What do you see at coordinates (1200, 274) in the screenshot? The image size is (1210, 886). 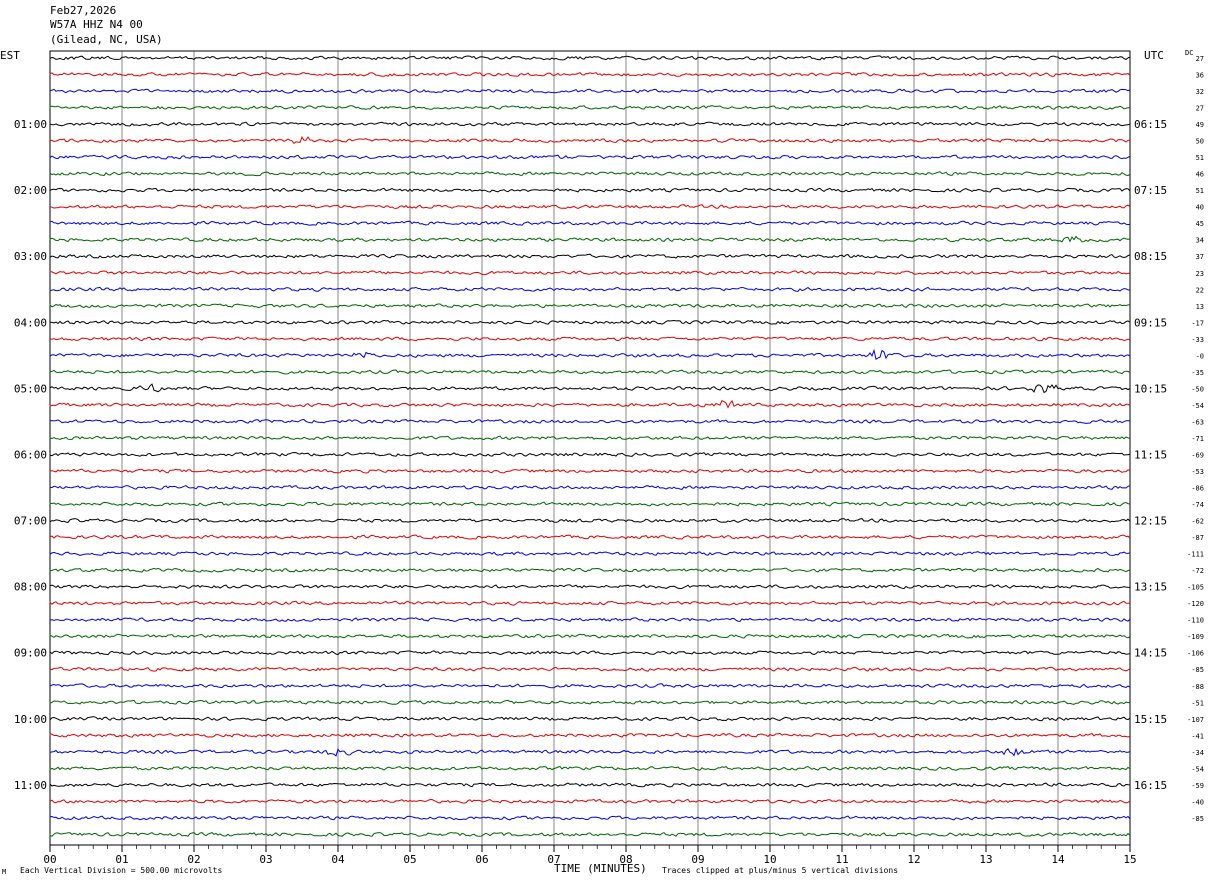 I see `dc-offset-label: 23` at bounding box center [1200, 274].